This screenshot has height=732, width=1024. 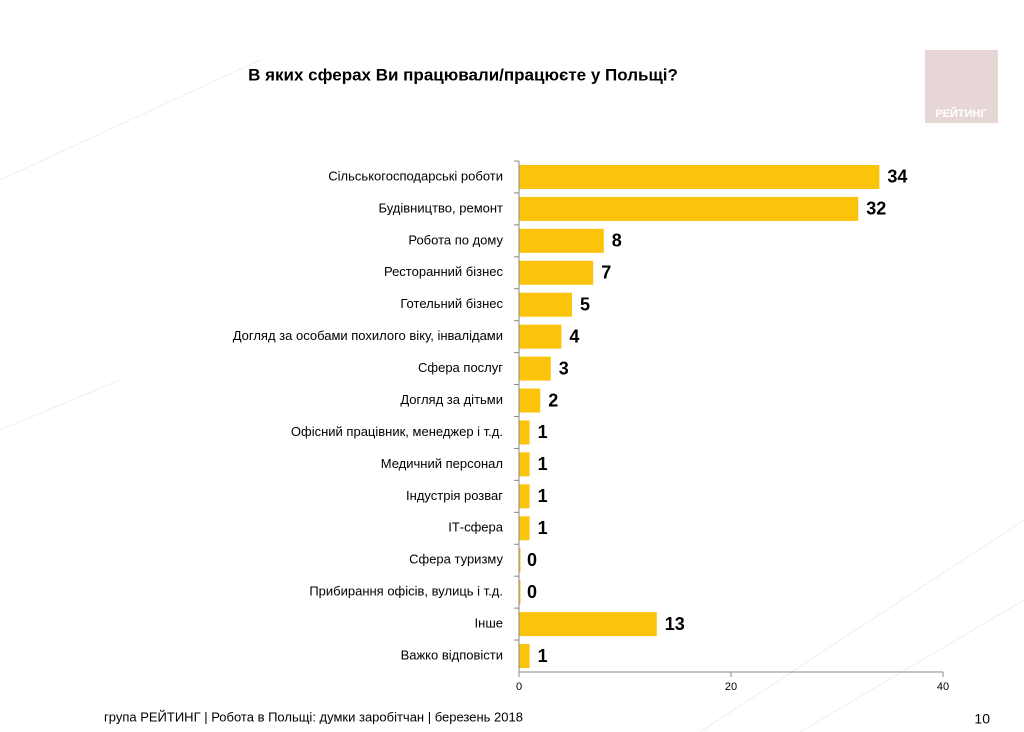 I want to click on value-label: 7, so click(x=606, y=273).